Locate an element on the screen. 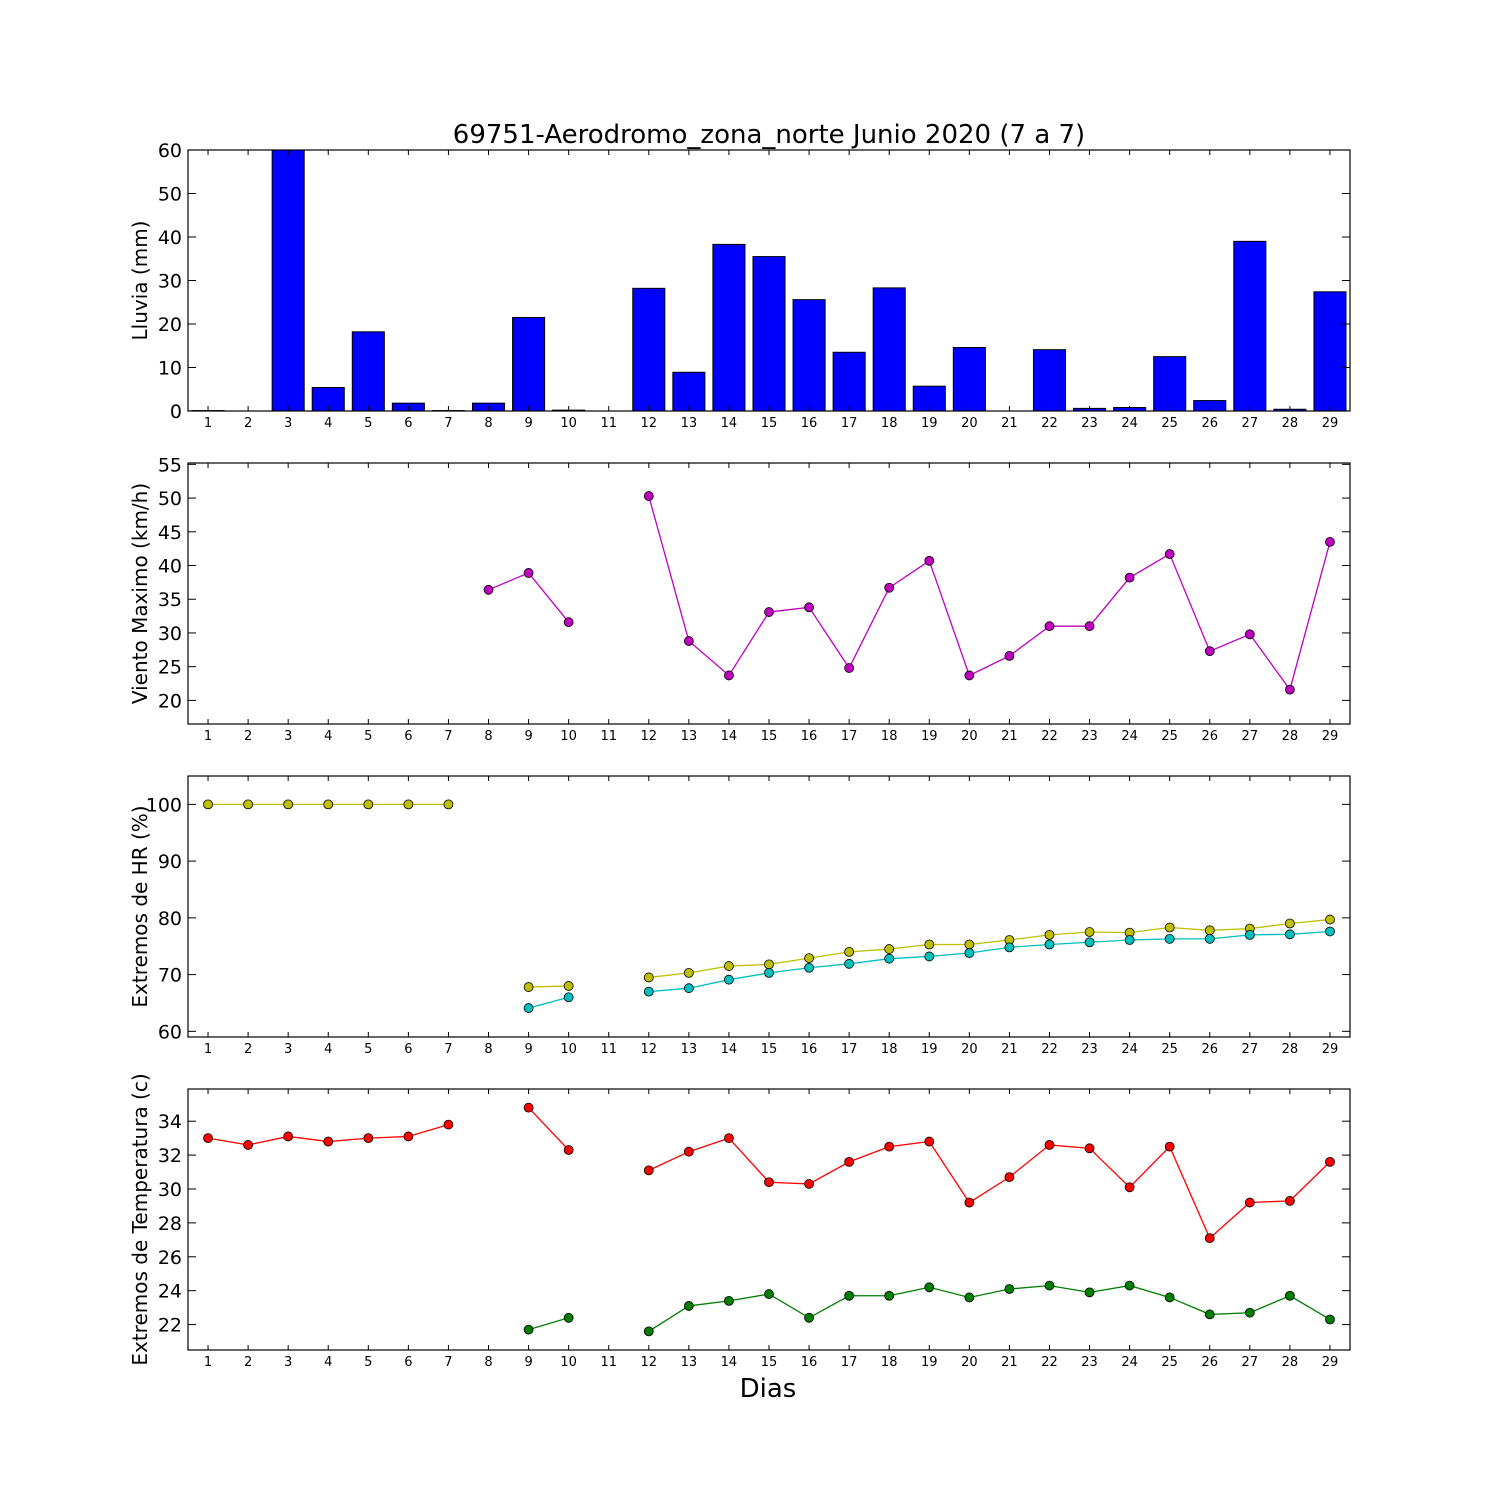 This screenshot has width=1500, height=1500. x-tick-label: 27 is located at coordinates (1250, 1362).